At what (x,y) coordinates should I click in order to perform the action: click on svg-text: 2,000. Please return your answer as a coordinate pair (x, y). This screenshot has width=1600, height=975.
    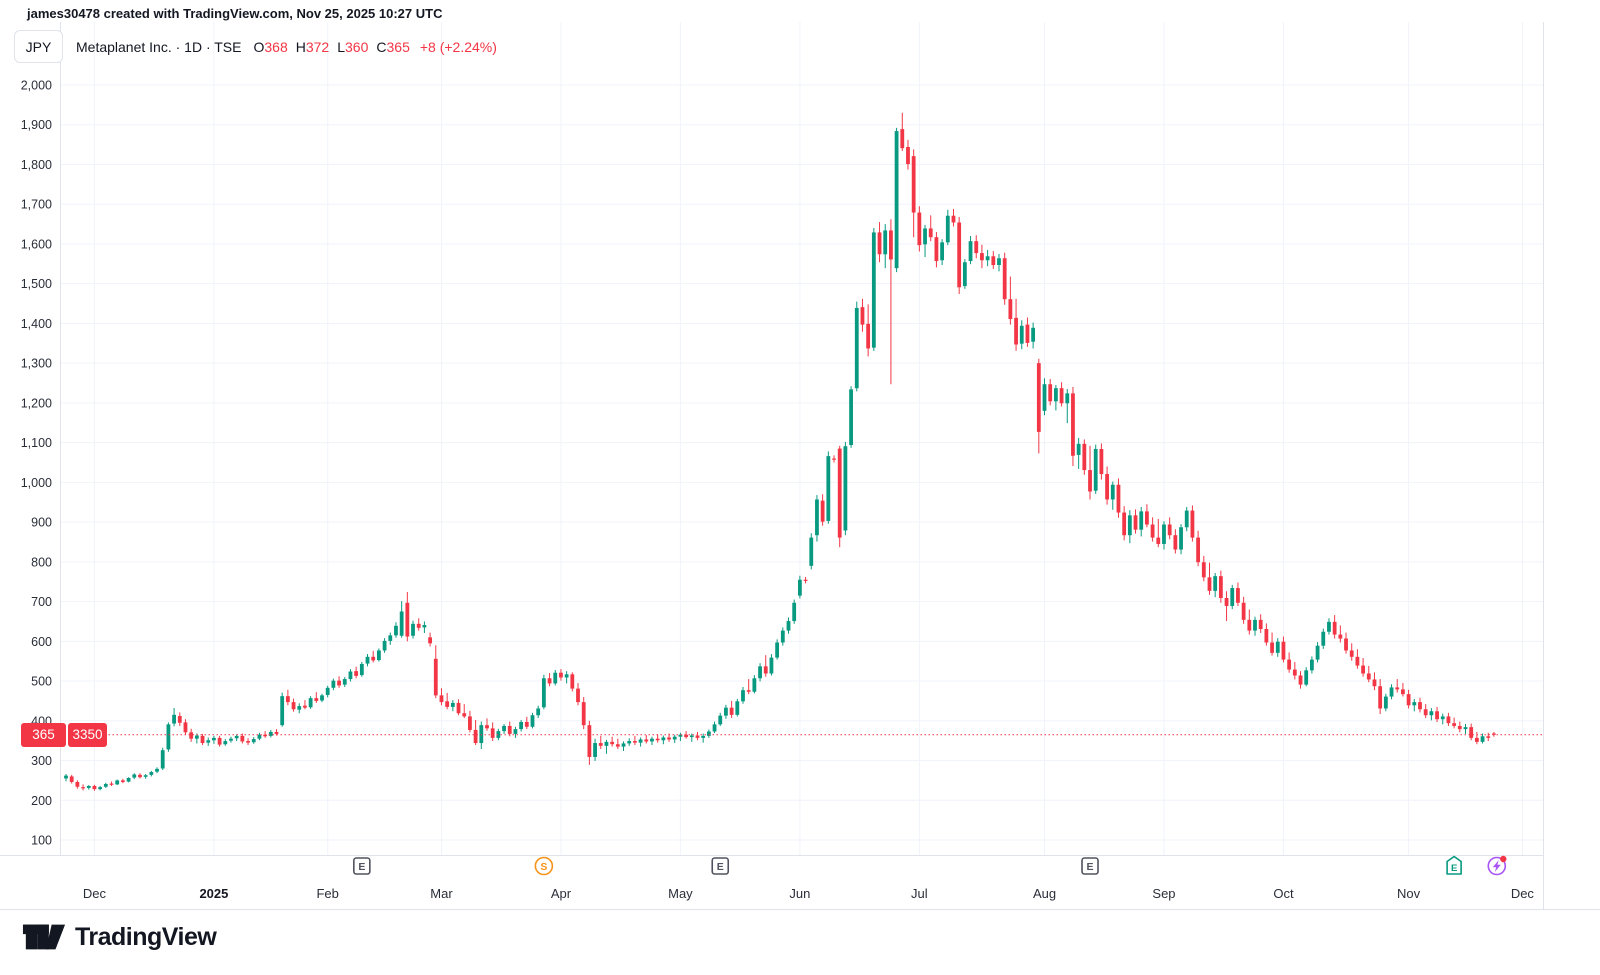
    Looking at the image, I should click on (36, 86).